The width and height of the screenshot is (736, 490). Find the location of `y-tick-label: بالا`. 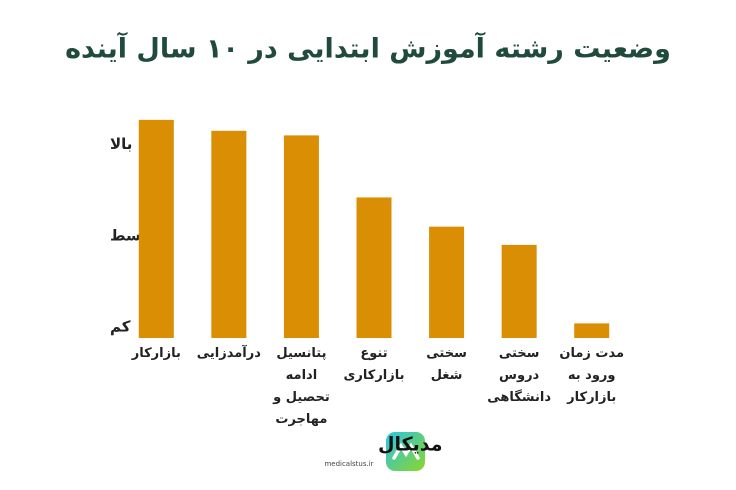

y-tick-label: بالا is located at coordinates (121, 144).